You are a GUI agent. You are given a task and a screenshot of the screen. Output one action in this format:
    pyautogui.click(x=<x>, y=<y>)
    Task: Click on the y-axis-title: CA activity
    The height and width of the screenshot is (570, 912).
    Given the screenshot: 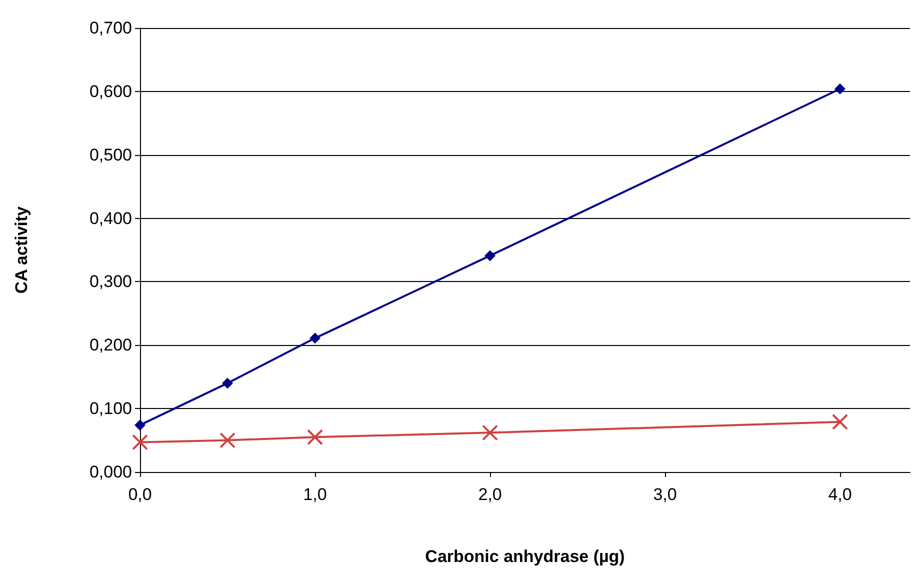 What is the action you would take?
    pyautogui.click(x=21, y=250)
    